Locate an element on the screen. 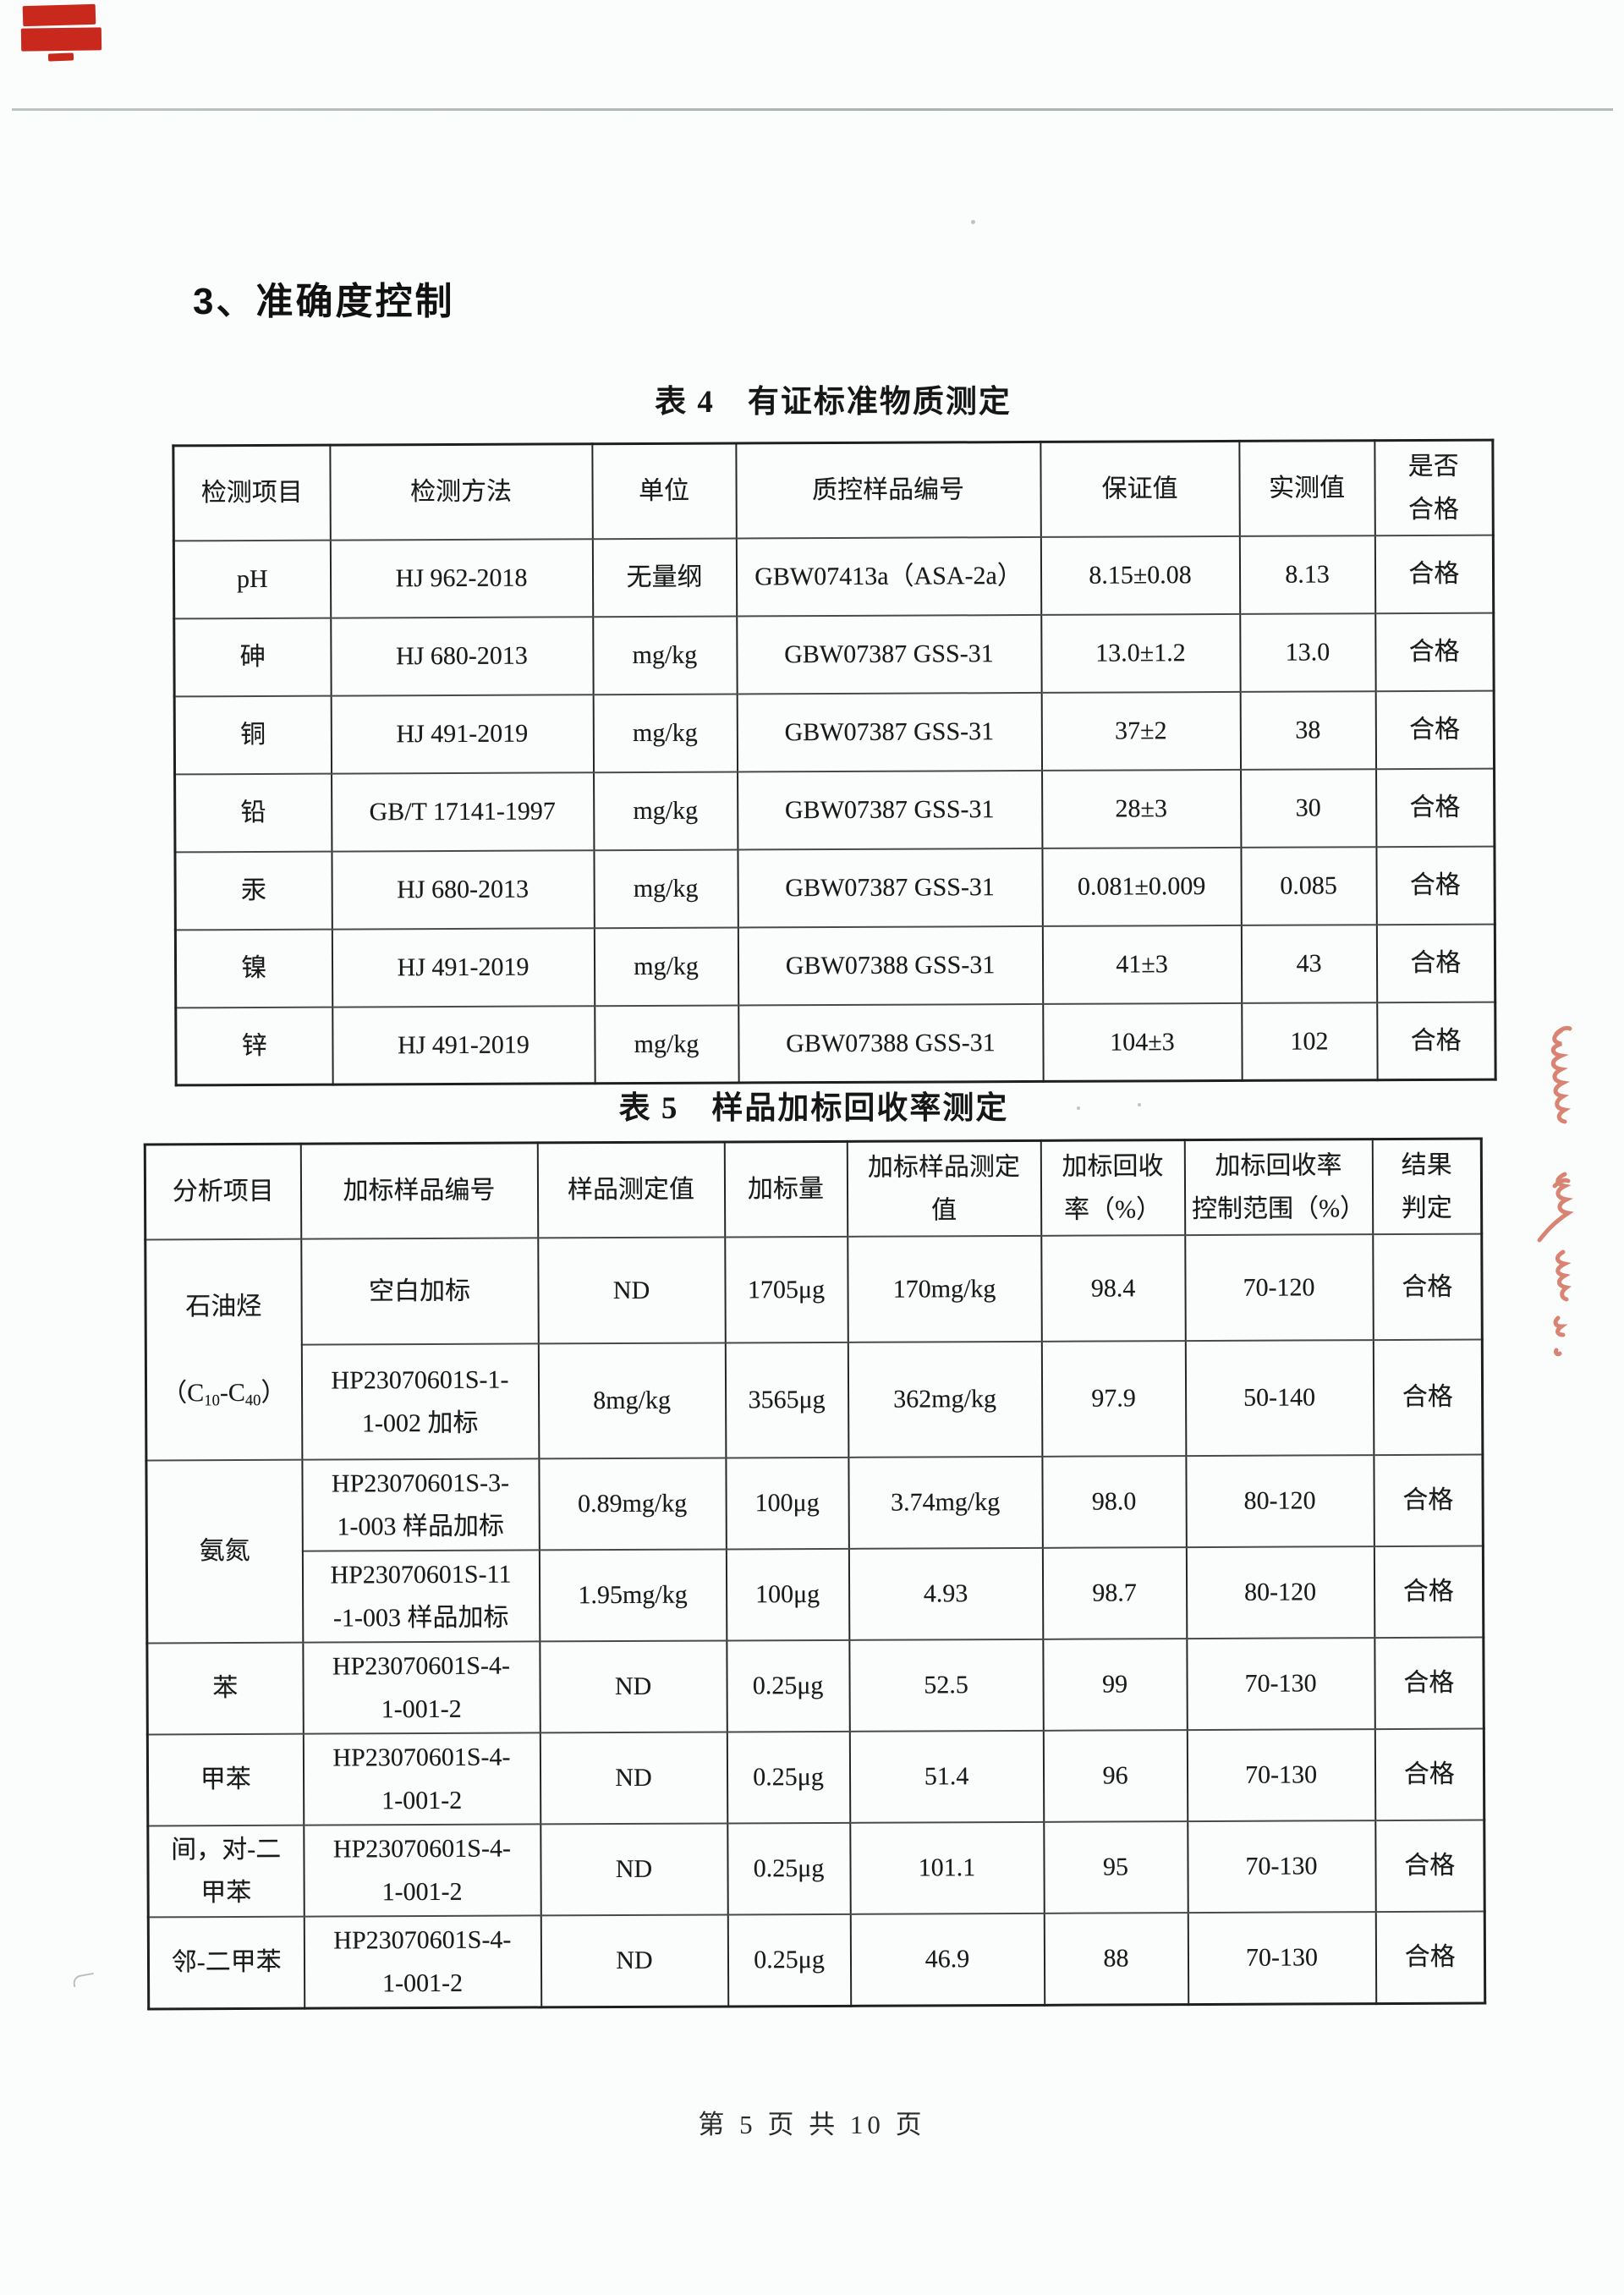 This screenshot has width=1624, height=2295. cell: 无量纲 is located at coordinates (665, 578).